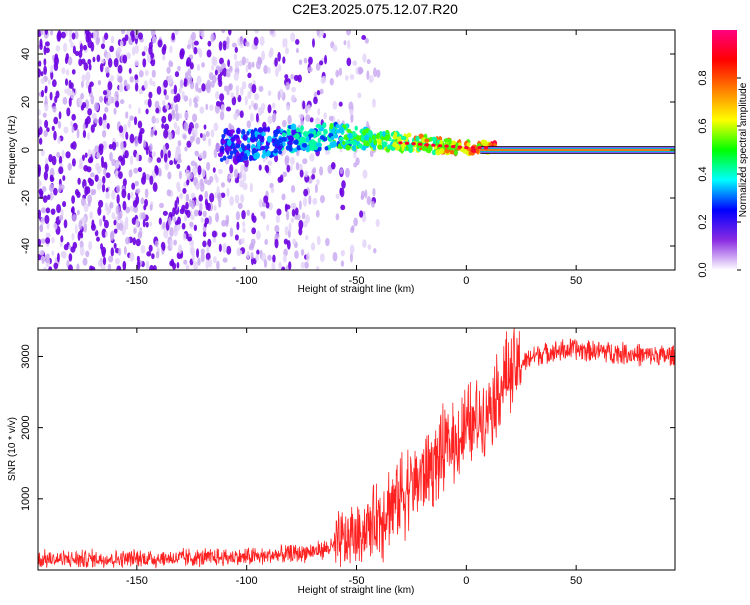 The image size is (750, 605). Describe the element at coordinates (466, 148) in the screenshot. I see `spectrogram-peak-dot` at that location.